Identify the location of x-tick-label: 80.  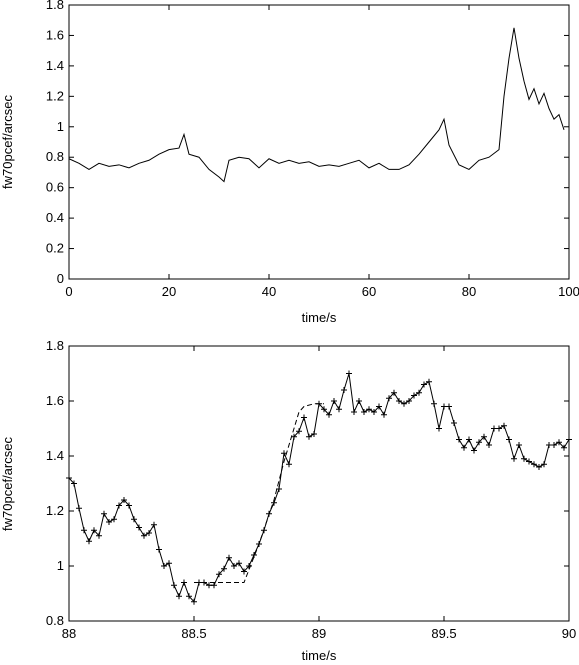
(469, 291).